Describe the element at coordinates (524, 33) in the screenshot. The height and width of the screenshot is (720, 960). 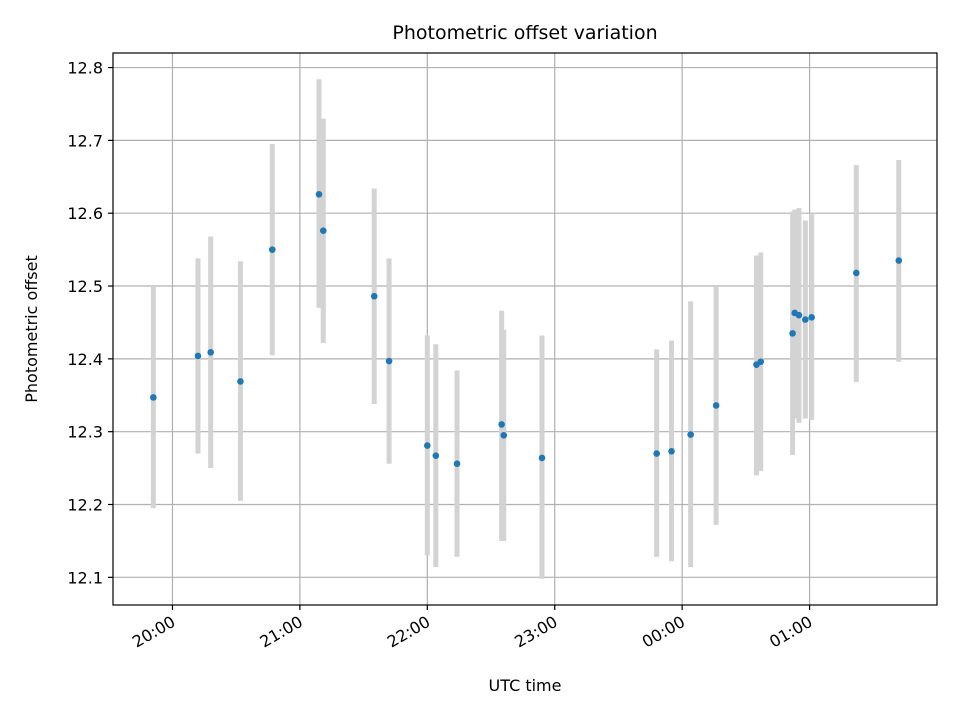
I see `chart-title: Photometric offset variation` at that location.